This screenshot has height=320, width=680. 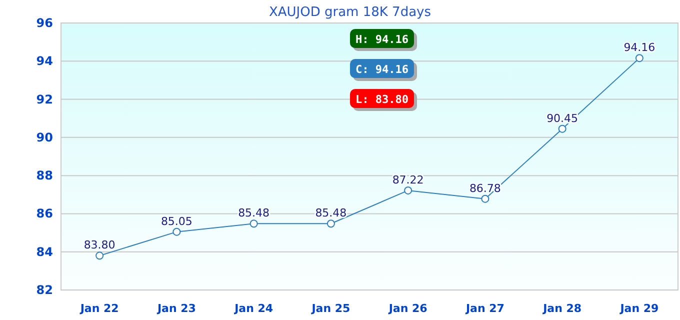 I want to click on y-tick-label: 86, so click(x=44, y=213).